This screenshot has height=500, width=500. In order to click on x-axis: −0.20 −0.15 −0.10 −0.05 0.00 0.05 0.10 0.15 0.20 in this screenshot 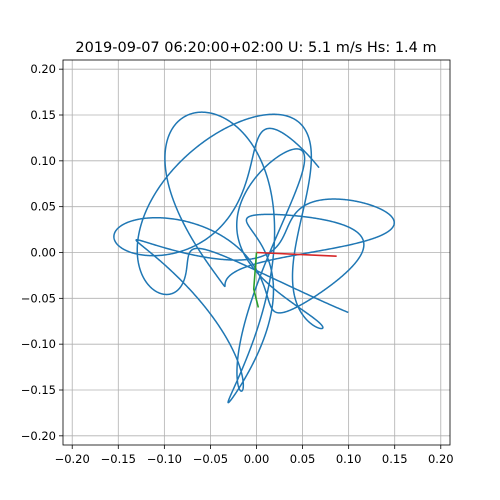, I will do `click(254, 455)`.